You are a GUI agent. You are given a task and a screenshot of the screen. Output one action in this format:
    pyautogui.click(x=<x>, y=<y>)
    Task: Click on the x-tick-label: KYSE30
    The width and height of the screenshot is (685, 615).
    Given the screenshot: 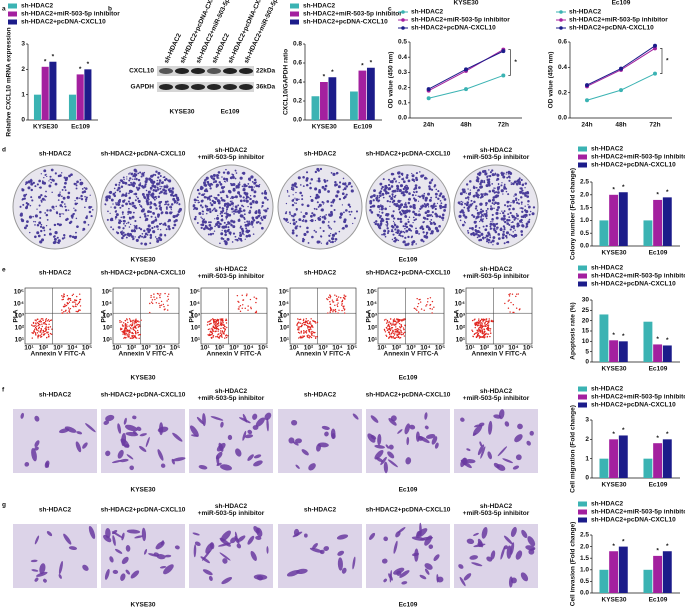 What is the action you would take?
    pyautogui.click(x=614, y=253)
    